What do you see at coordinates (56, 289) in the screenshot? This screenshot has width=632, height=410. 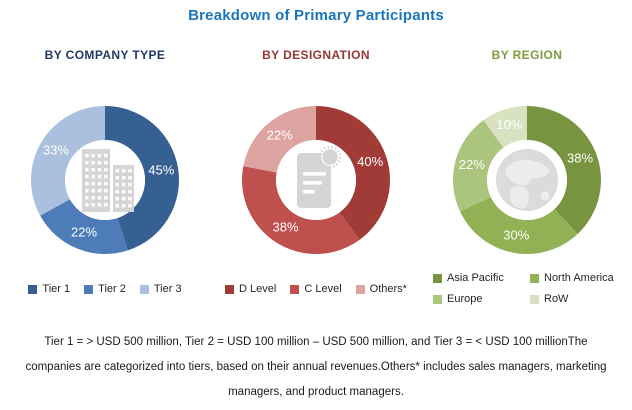 I see `legend-label: Tier 1` at bounding box center [56, 289].